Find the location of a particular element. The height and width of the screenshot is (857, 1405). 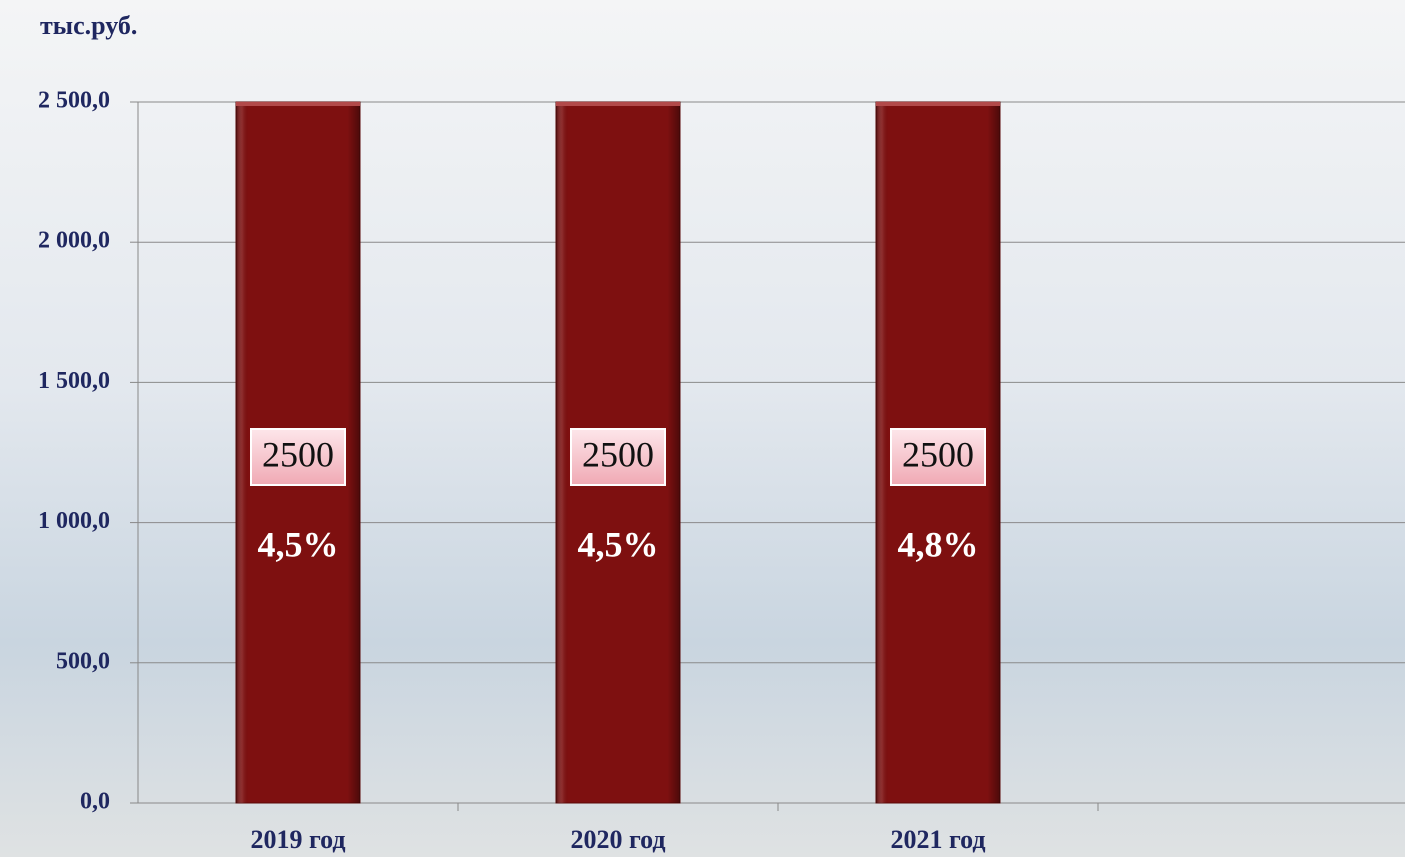

y-tick-label: 1 500,0 is located at coordinates (74, 381).